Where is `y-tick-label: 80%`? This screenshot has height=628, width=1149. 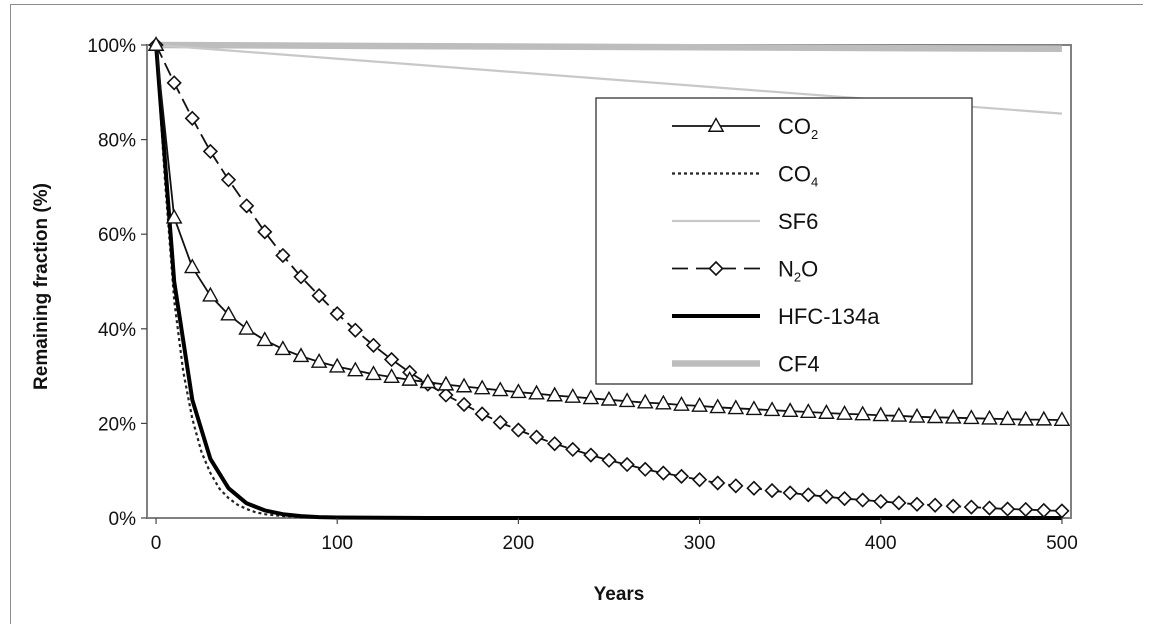
y-tick-label: 80% is located at coordinates (117, 141).